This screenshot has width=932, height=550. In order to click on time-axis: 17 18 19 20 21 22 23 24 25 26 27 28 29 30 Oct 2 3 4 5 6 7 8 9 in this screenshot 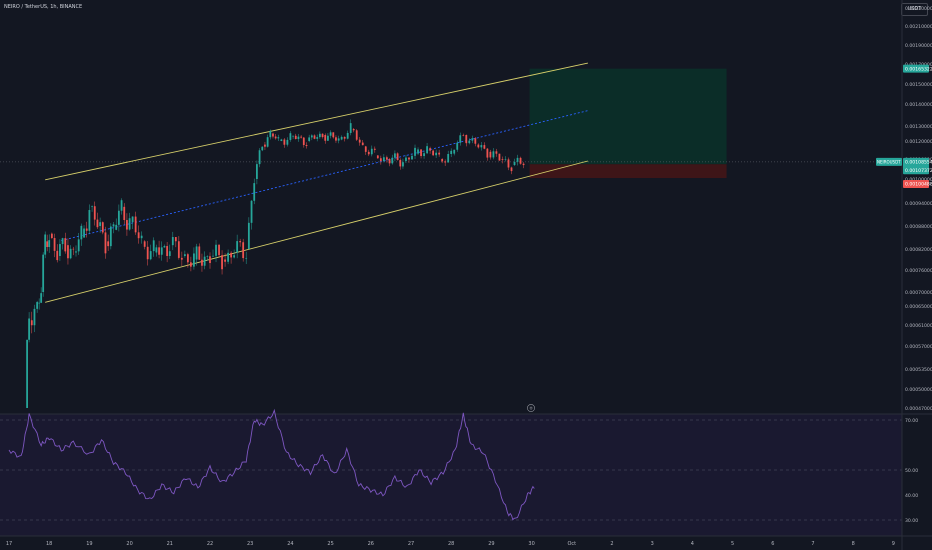, I will do `click(466, 541)`.